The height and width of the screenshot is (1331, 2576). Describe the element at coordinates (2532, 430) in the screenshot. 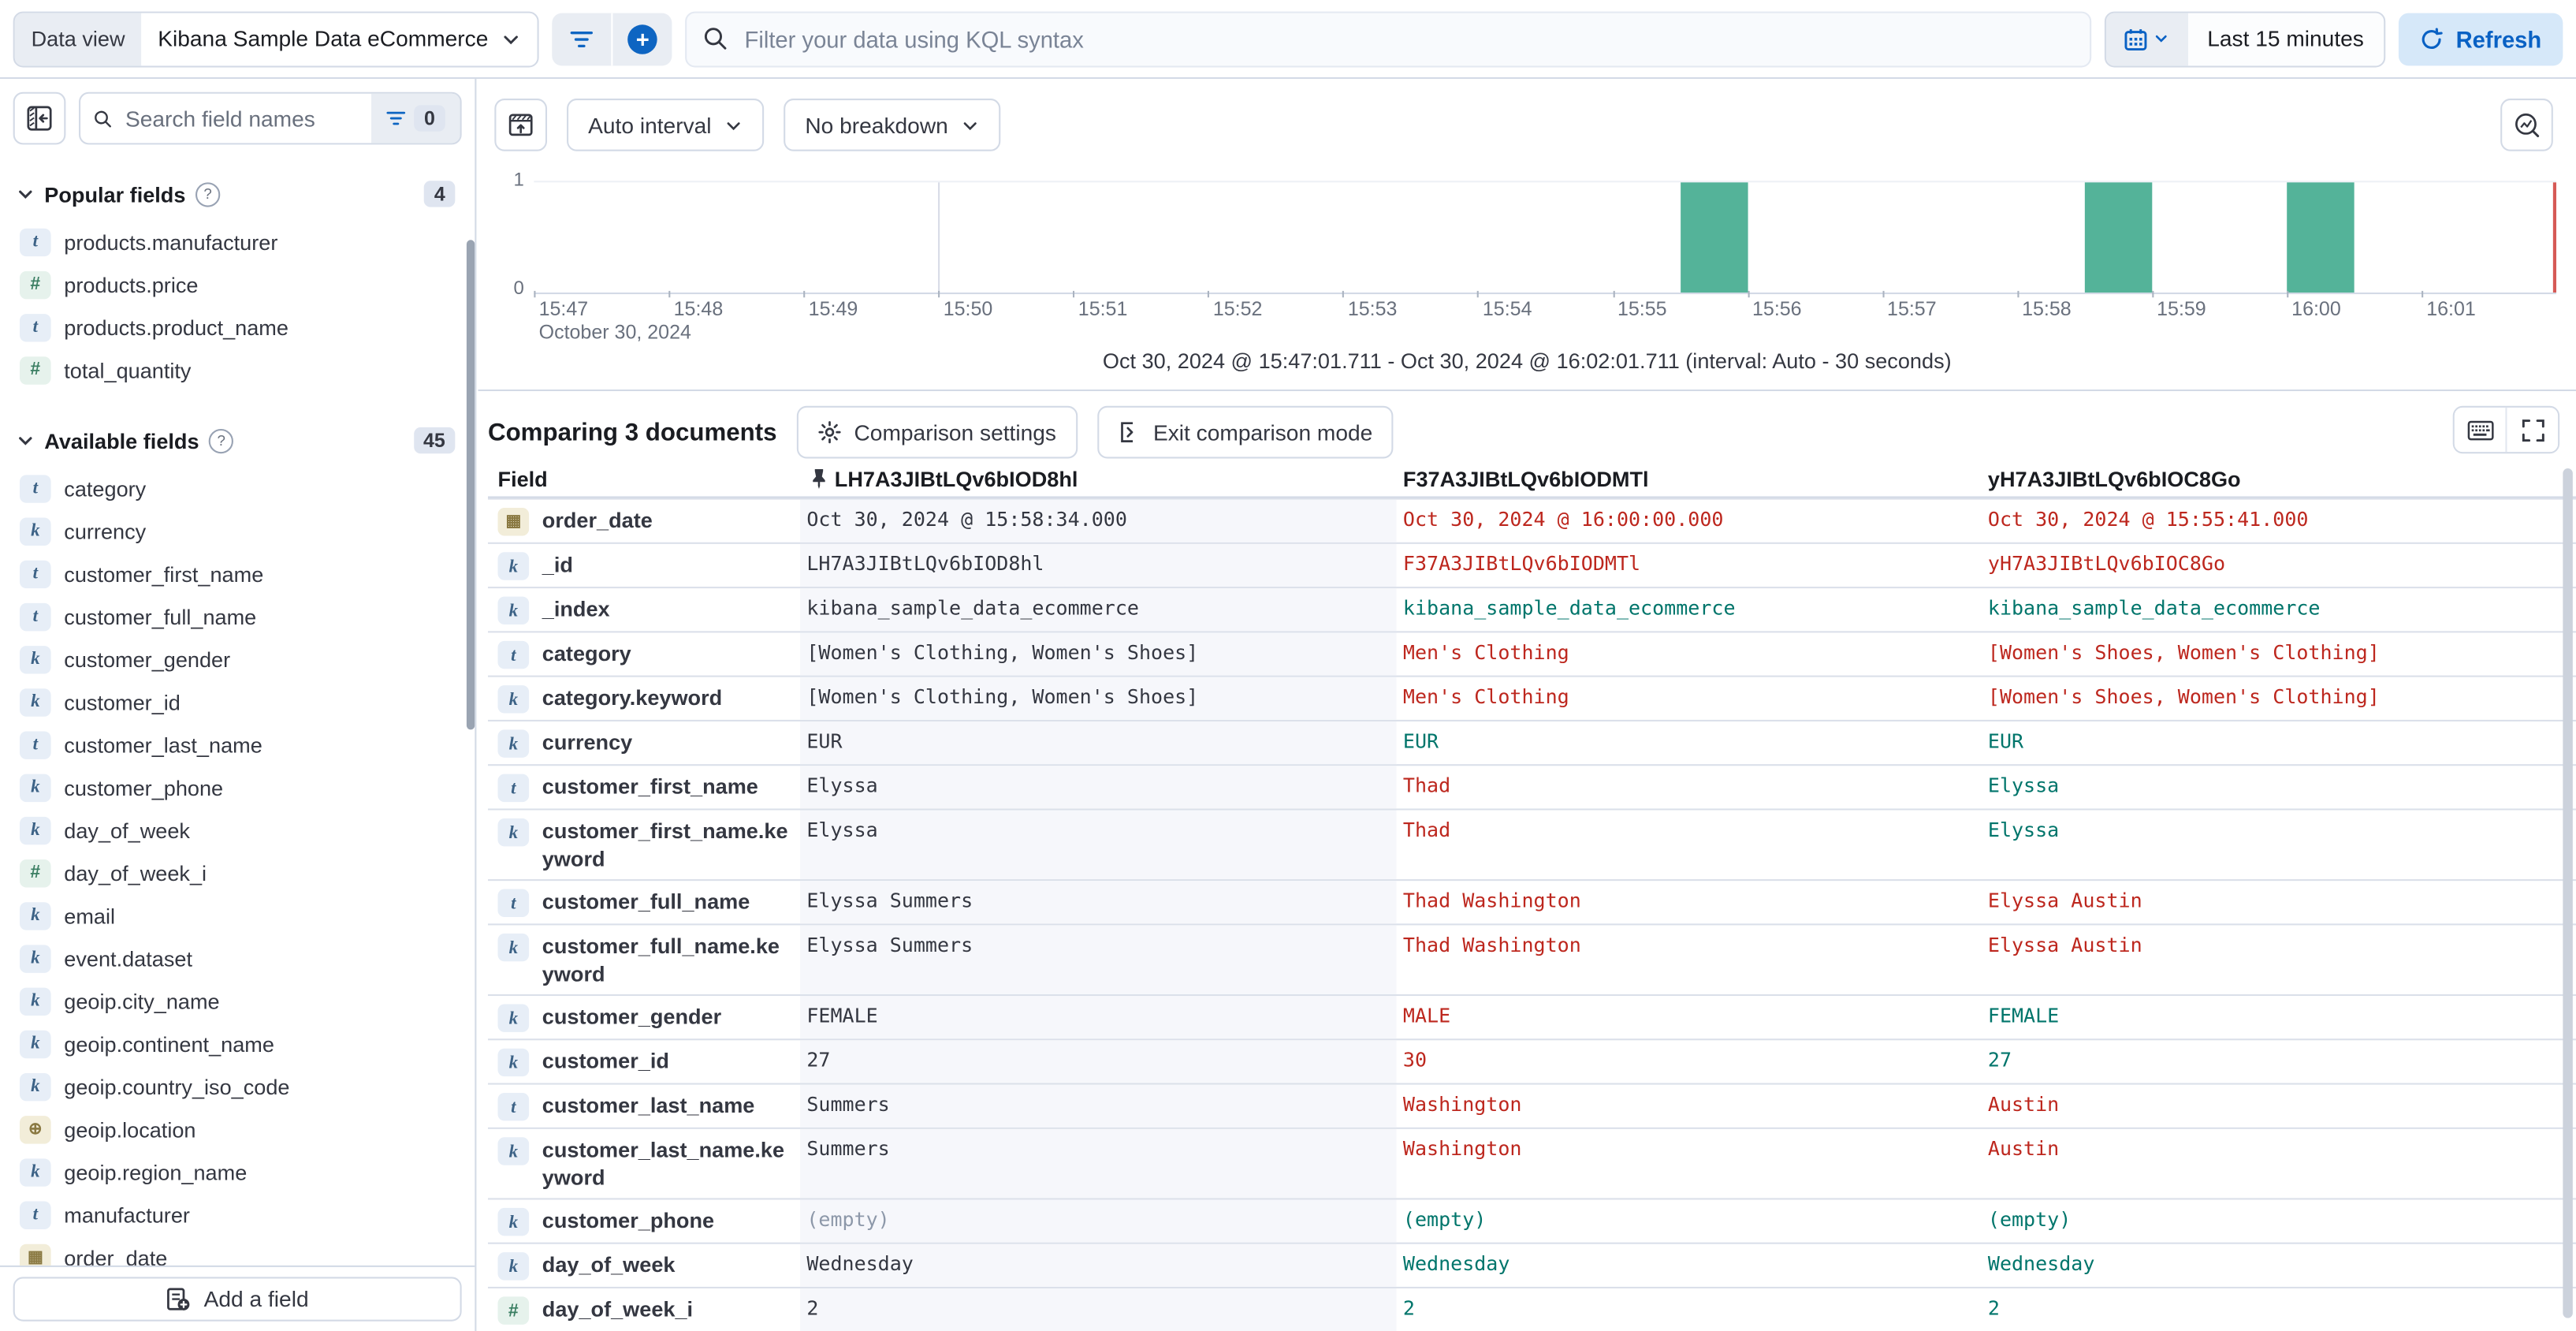

I see `fullscreen-button` at that location.